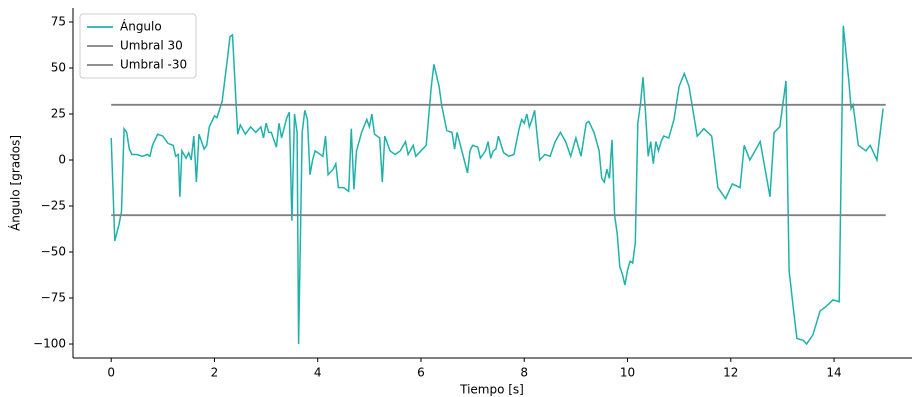  Describe the element at coordinates (627, 373) in the screenshot. I see `x-tick-label: 10` at that location.